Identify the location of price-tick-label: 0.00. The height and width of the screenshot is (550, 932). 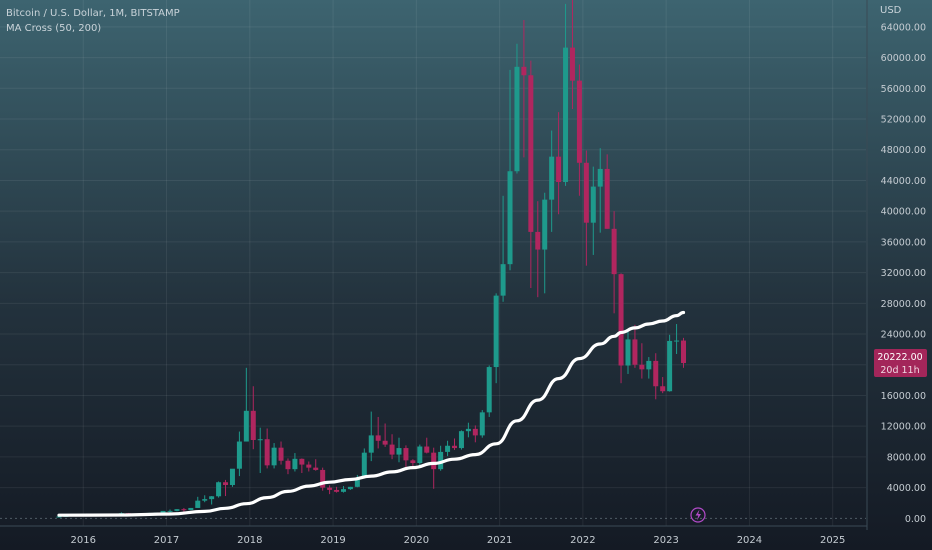
(915, 519).